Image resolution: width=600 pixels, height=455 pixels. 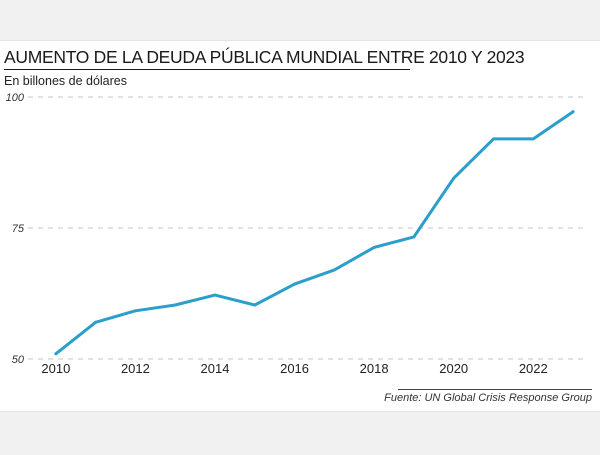 I want to click on title-underline, so click(x=207, y=69).